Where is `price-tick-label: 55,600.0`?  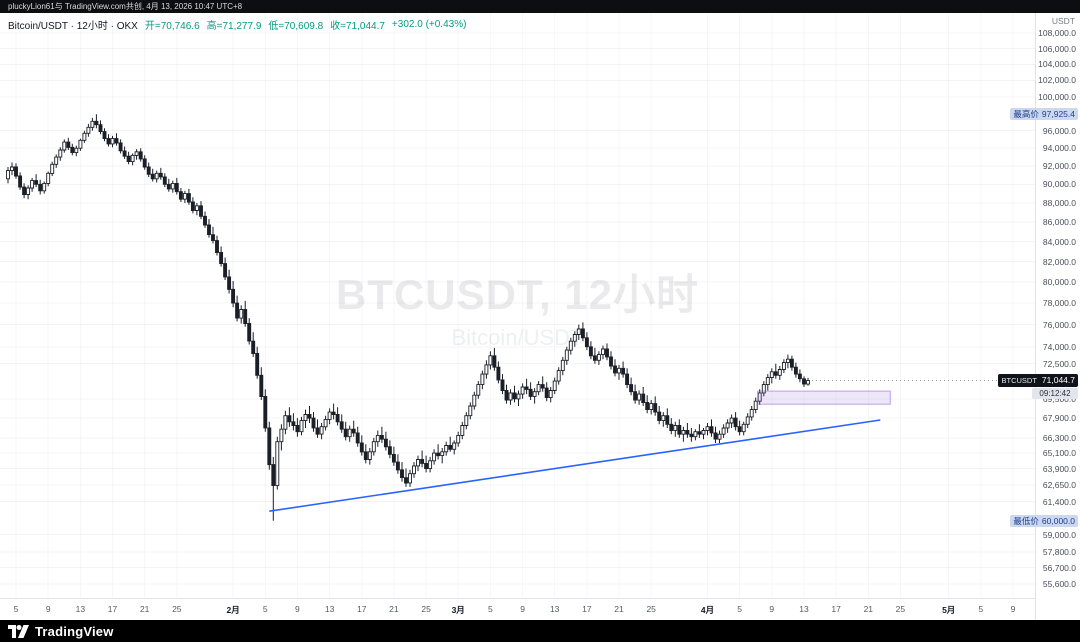 price-tick-label: 55,600.0 is located at coordinates (1059, 584).